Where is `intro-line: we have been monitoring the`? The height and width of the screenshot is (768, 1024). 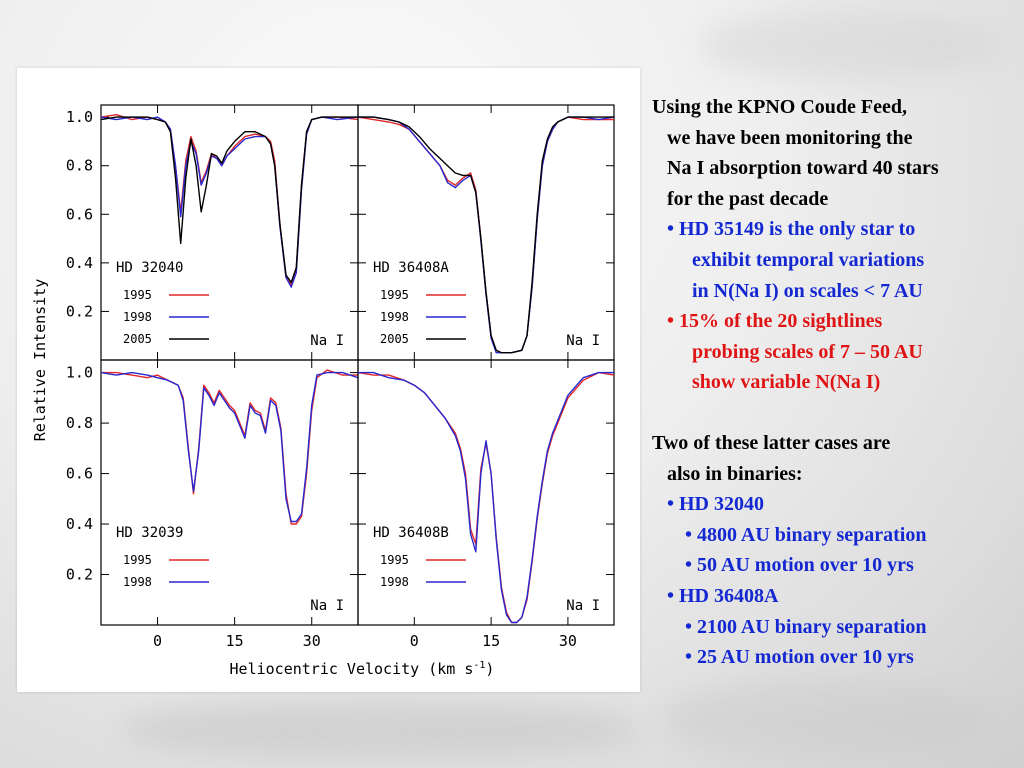 intro-line: we have been monitoring the is located at coordinates (790, 137).